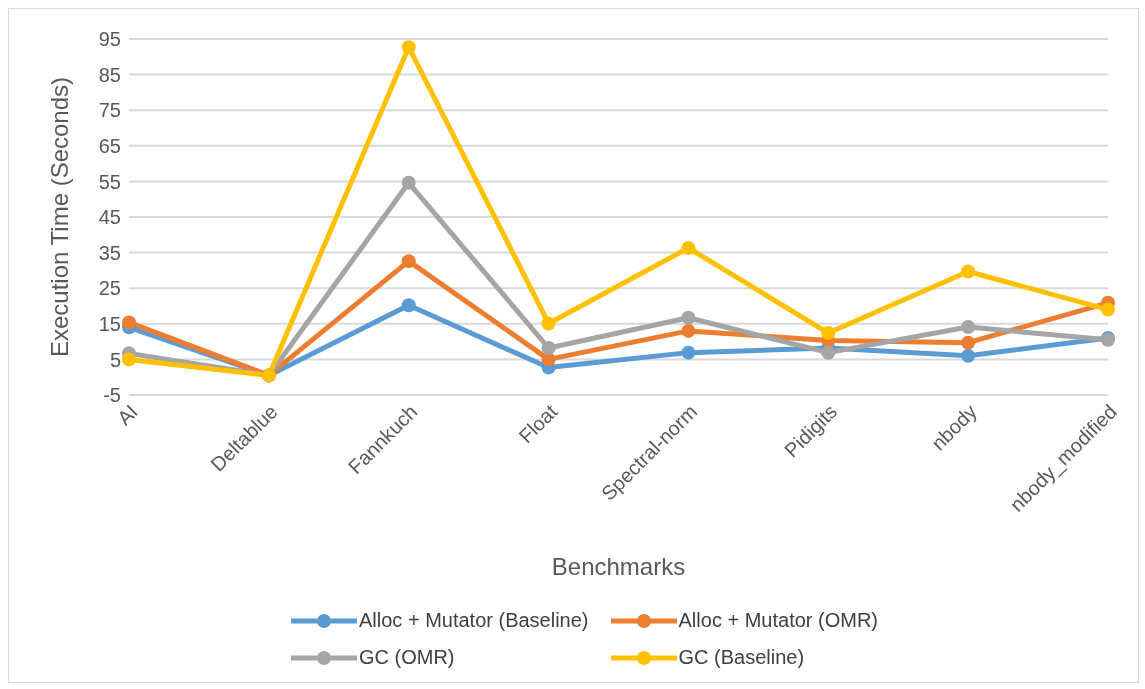  What do you see at coordinates (115, 359) in the screenshot?
I see `y-tick-label: 5` at bounding box center [115, 359].